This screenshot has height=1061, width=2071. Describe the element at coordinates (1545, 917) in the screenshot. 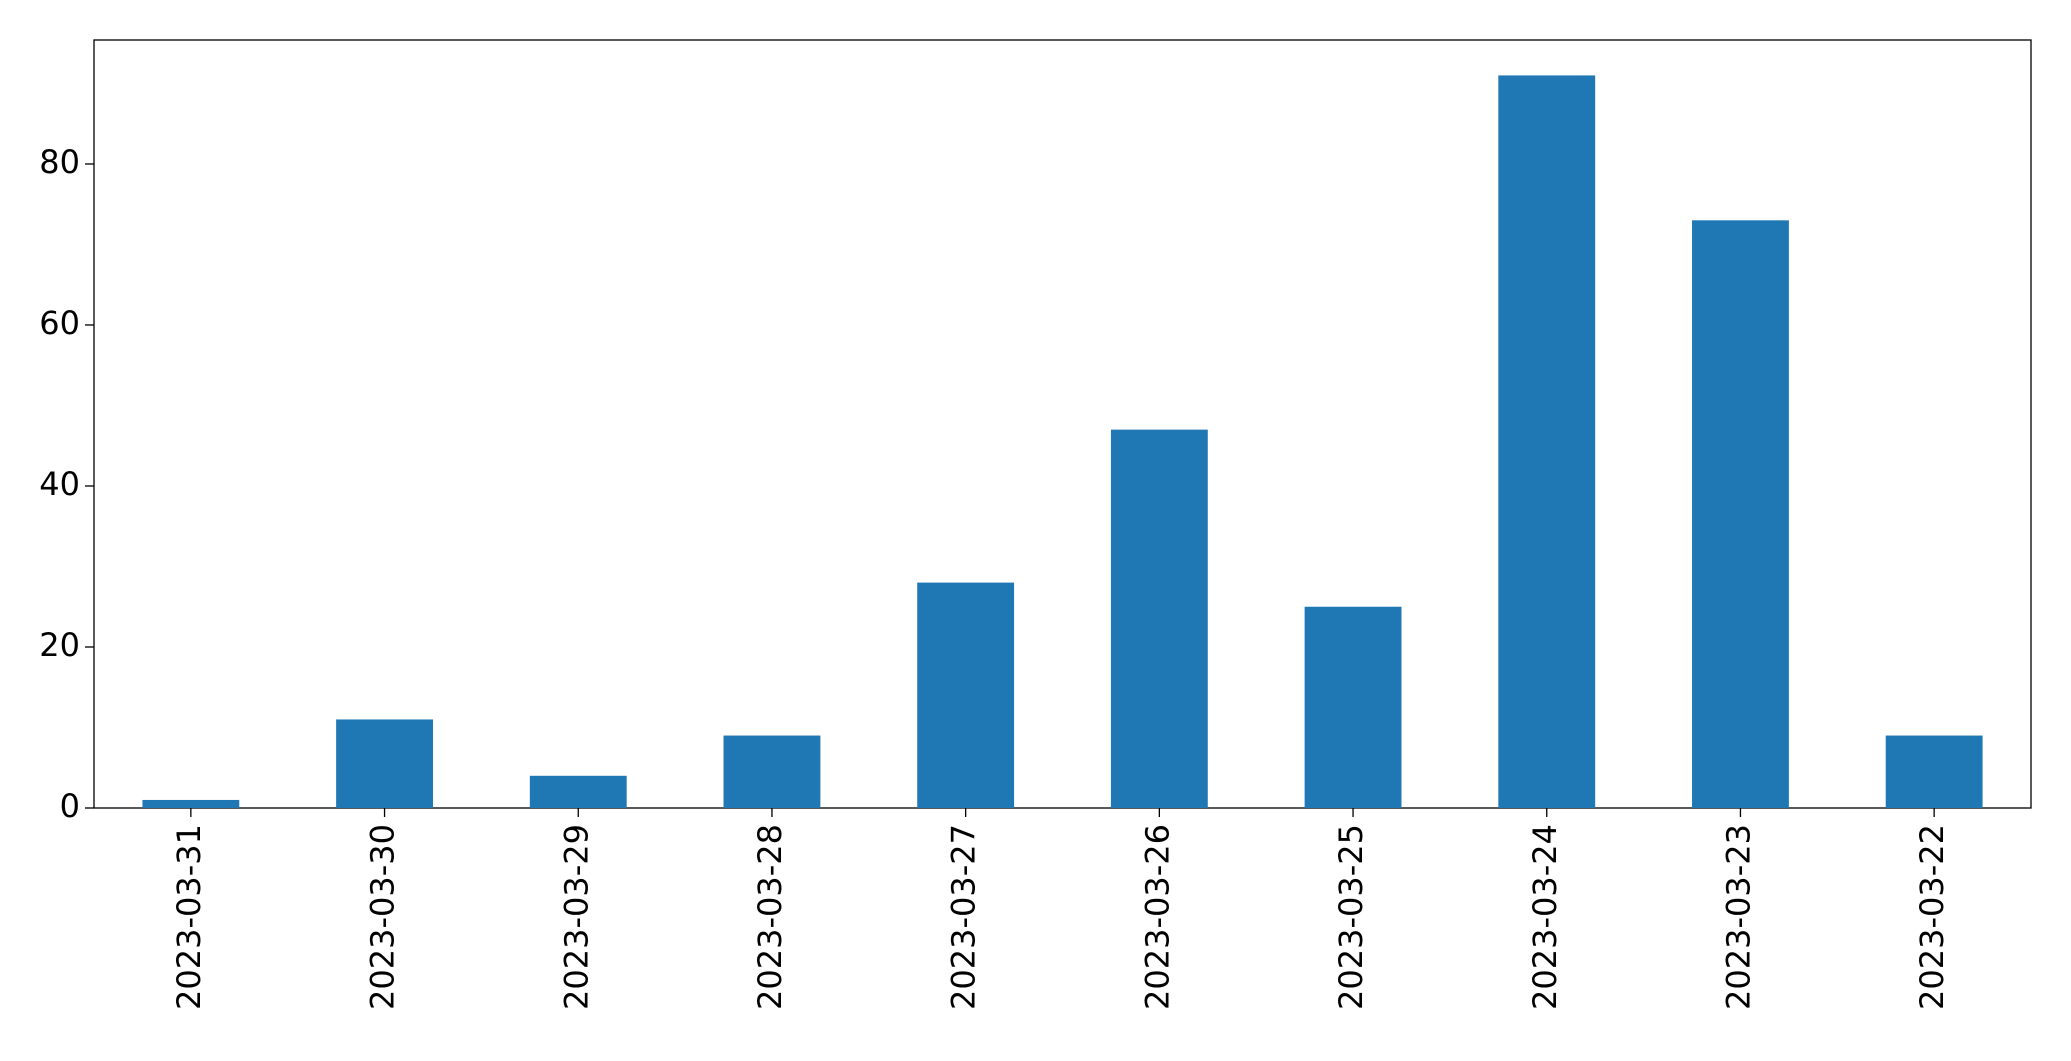

I see `x-tick-label: 2023-03-24` at that location.